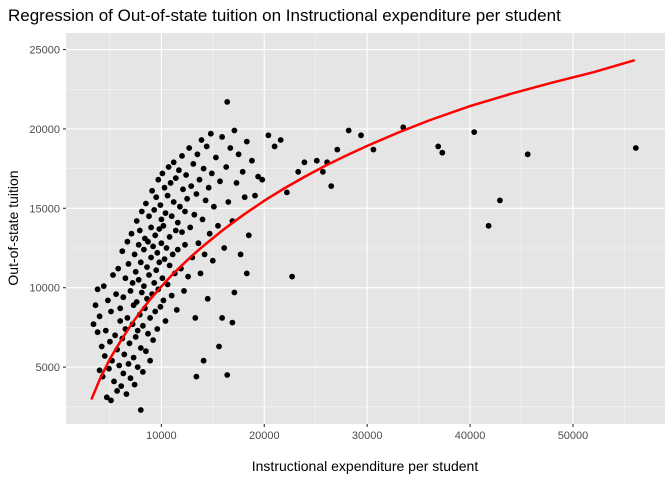 This screenshot has height=480, width=672. What do you see at coordinates (48, 368) in the screenshot?
I see `y-tick-label: 5000` at bounding box center [48, 368].